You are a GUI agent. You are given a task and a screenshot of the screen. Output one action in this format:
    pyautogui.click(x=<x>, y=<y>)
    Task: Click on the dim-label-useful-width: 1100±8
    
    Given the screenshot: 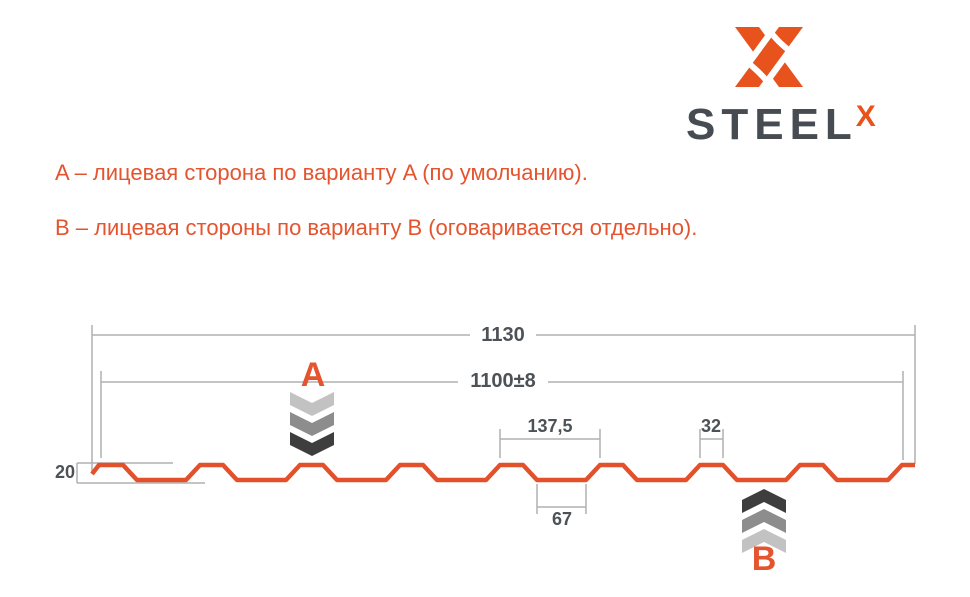 What is the action you would take?
    pyautogui.click(x=503, y=381)
    